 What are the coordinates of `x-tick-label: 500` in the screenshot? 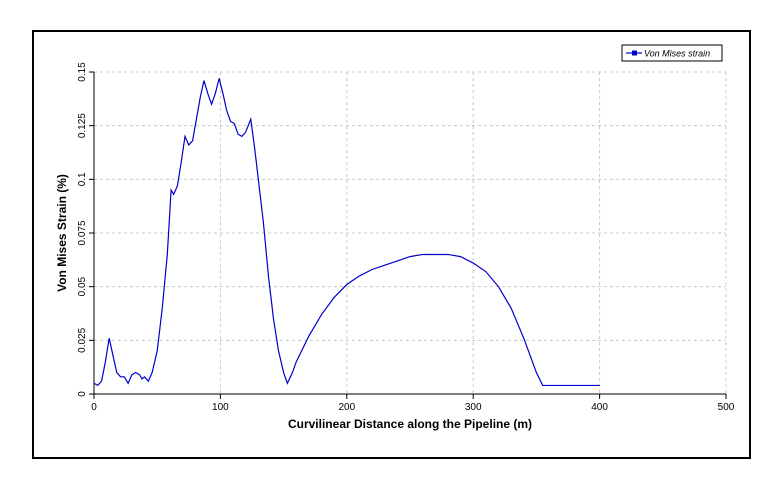 It's located at (726, 407).